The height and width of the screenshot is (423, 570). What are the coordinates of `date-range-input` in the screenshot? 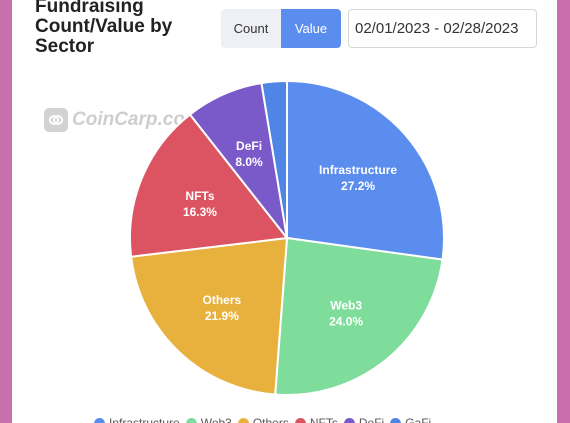 It's located at (442, 28).